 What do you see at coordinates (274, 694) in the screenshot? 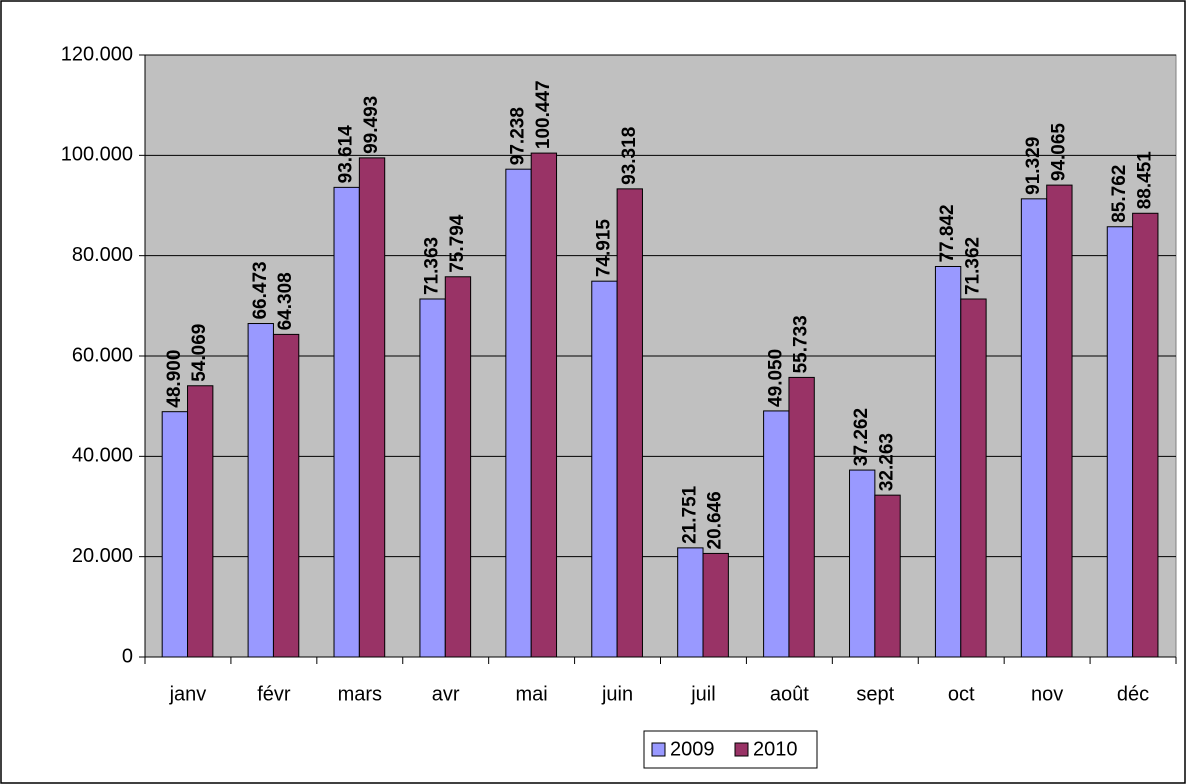
I see `x-tick-label: févr` at bounding box center [274, 694].